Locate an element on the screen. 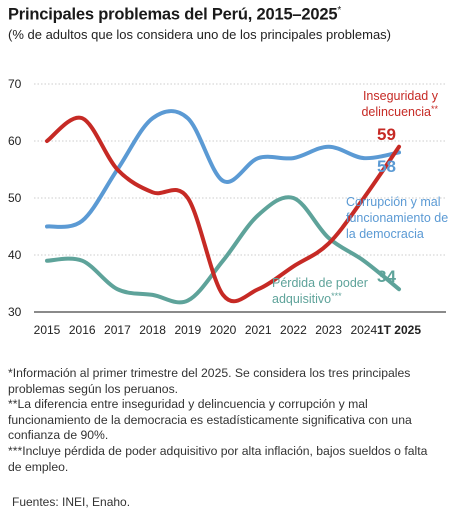  x-tick-label: 2020 is located at coordinates (223, 330).